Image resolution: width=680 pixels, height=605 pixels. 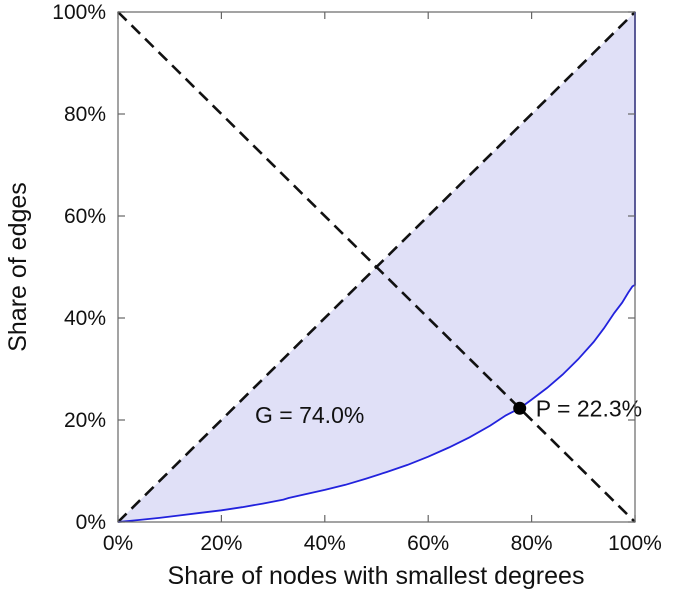 I want to click on x-tick-label: 80%, so click(x=532, y=543).